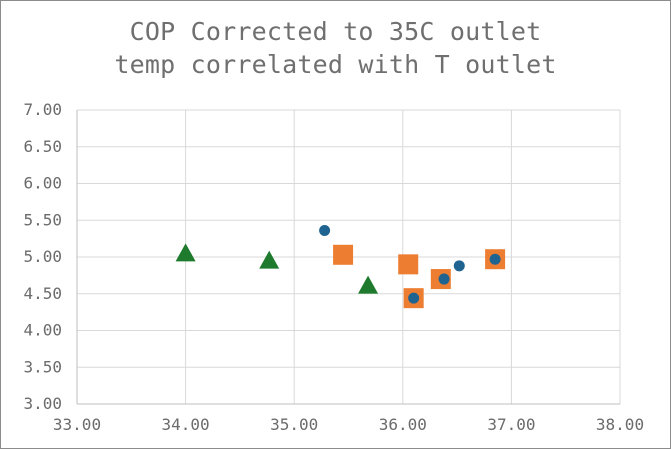  Describe the element at coordinates (620, 424) in the screenshot. I see `x-tick-label: 38.00` at that location.